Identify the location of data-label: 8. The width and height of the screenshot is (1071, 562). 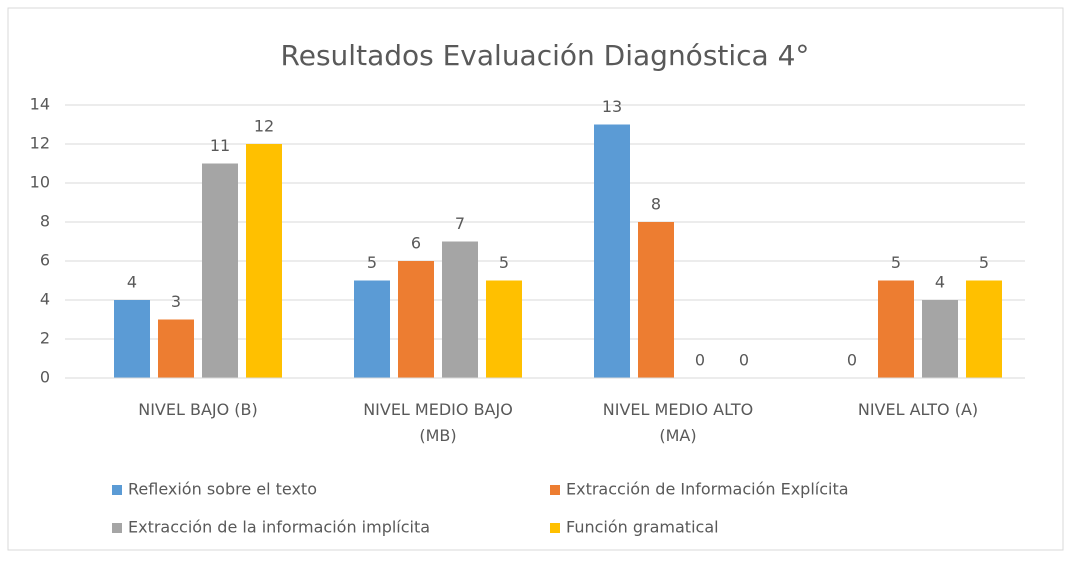
(656, 204).